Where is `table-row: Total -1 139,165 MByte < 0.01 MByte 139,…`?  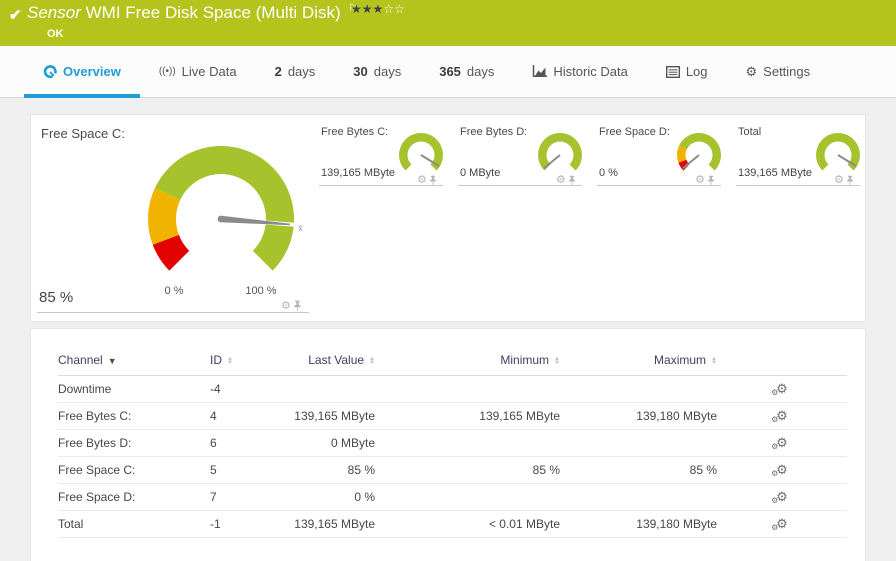 table-row: Total -1 139,165 MByte < 0.01 MByte 139,… is located at coordinates (452, 523).